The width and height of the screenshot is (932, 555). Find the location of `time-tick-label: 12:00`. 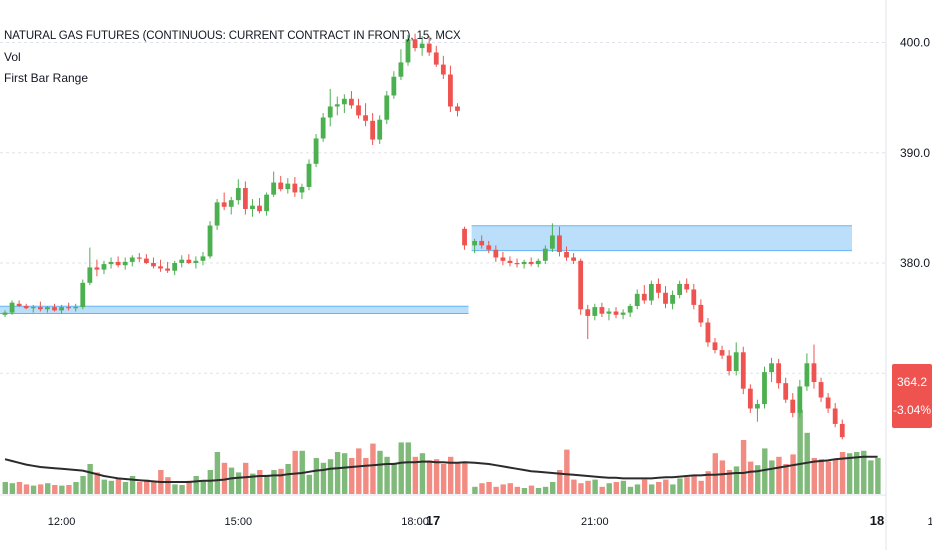

time-tick-label: 12:00 is located at coordinates (929, 522).